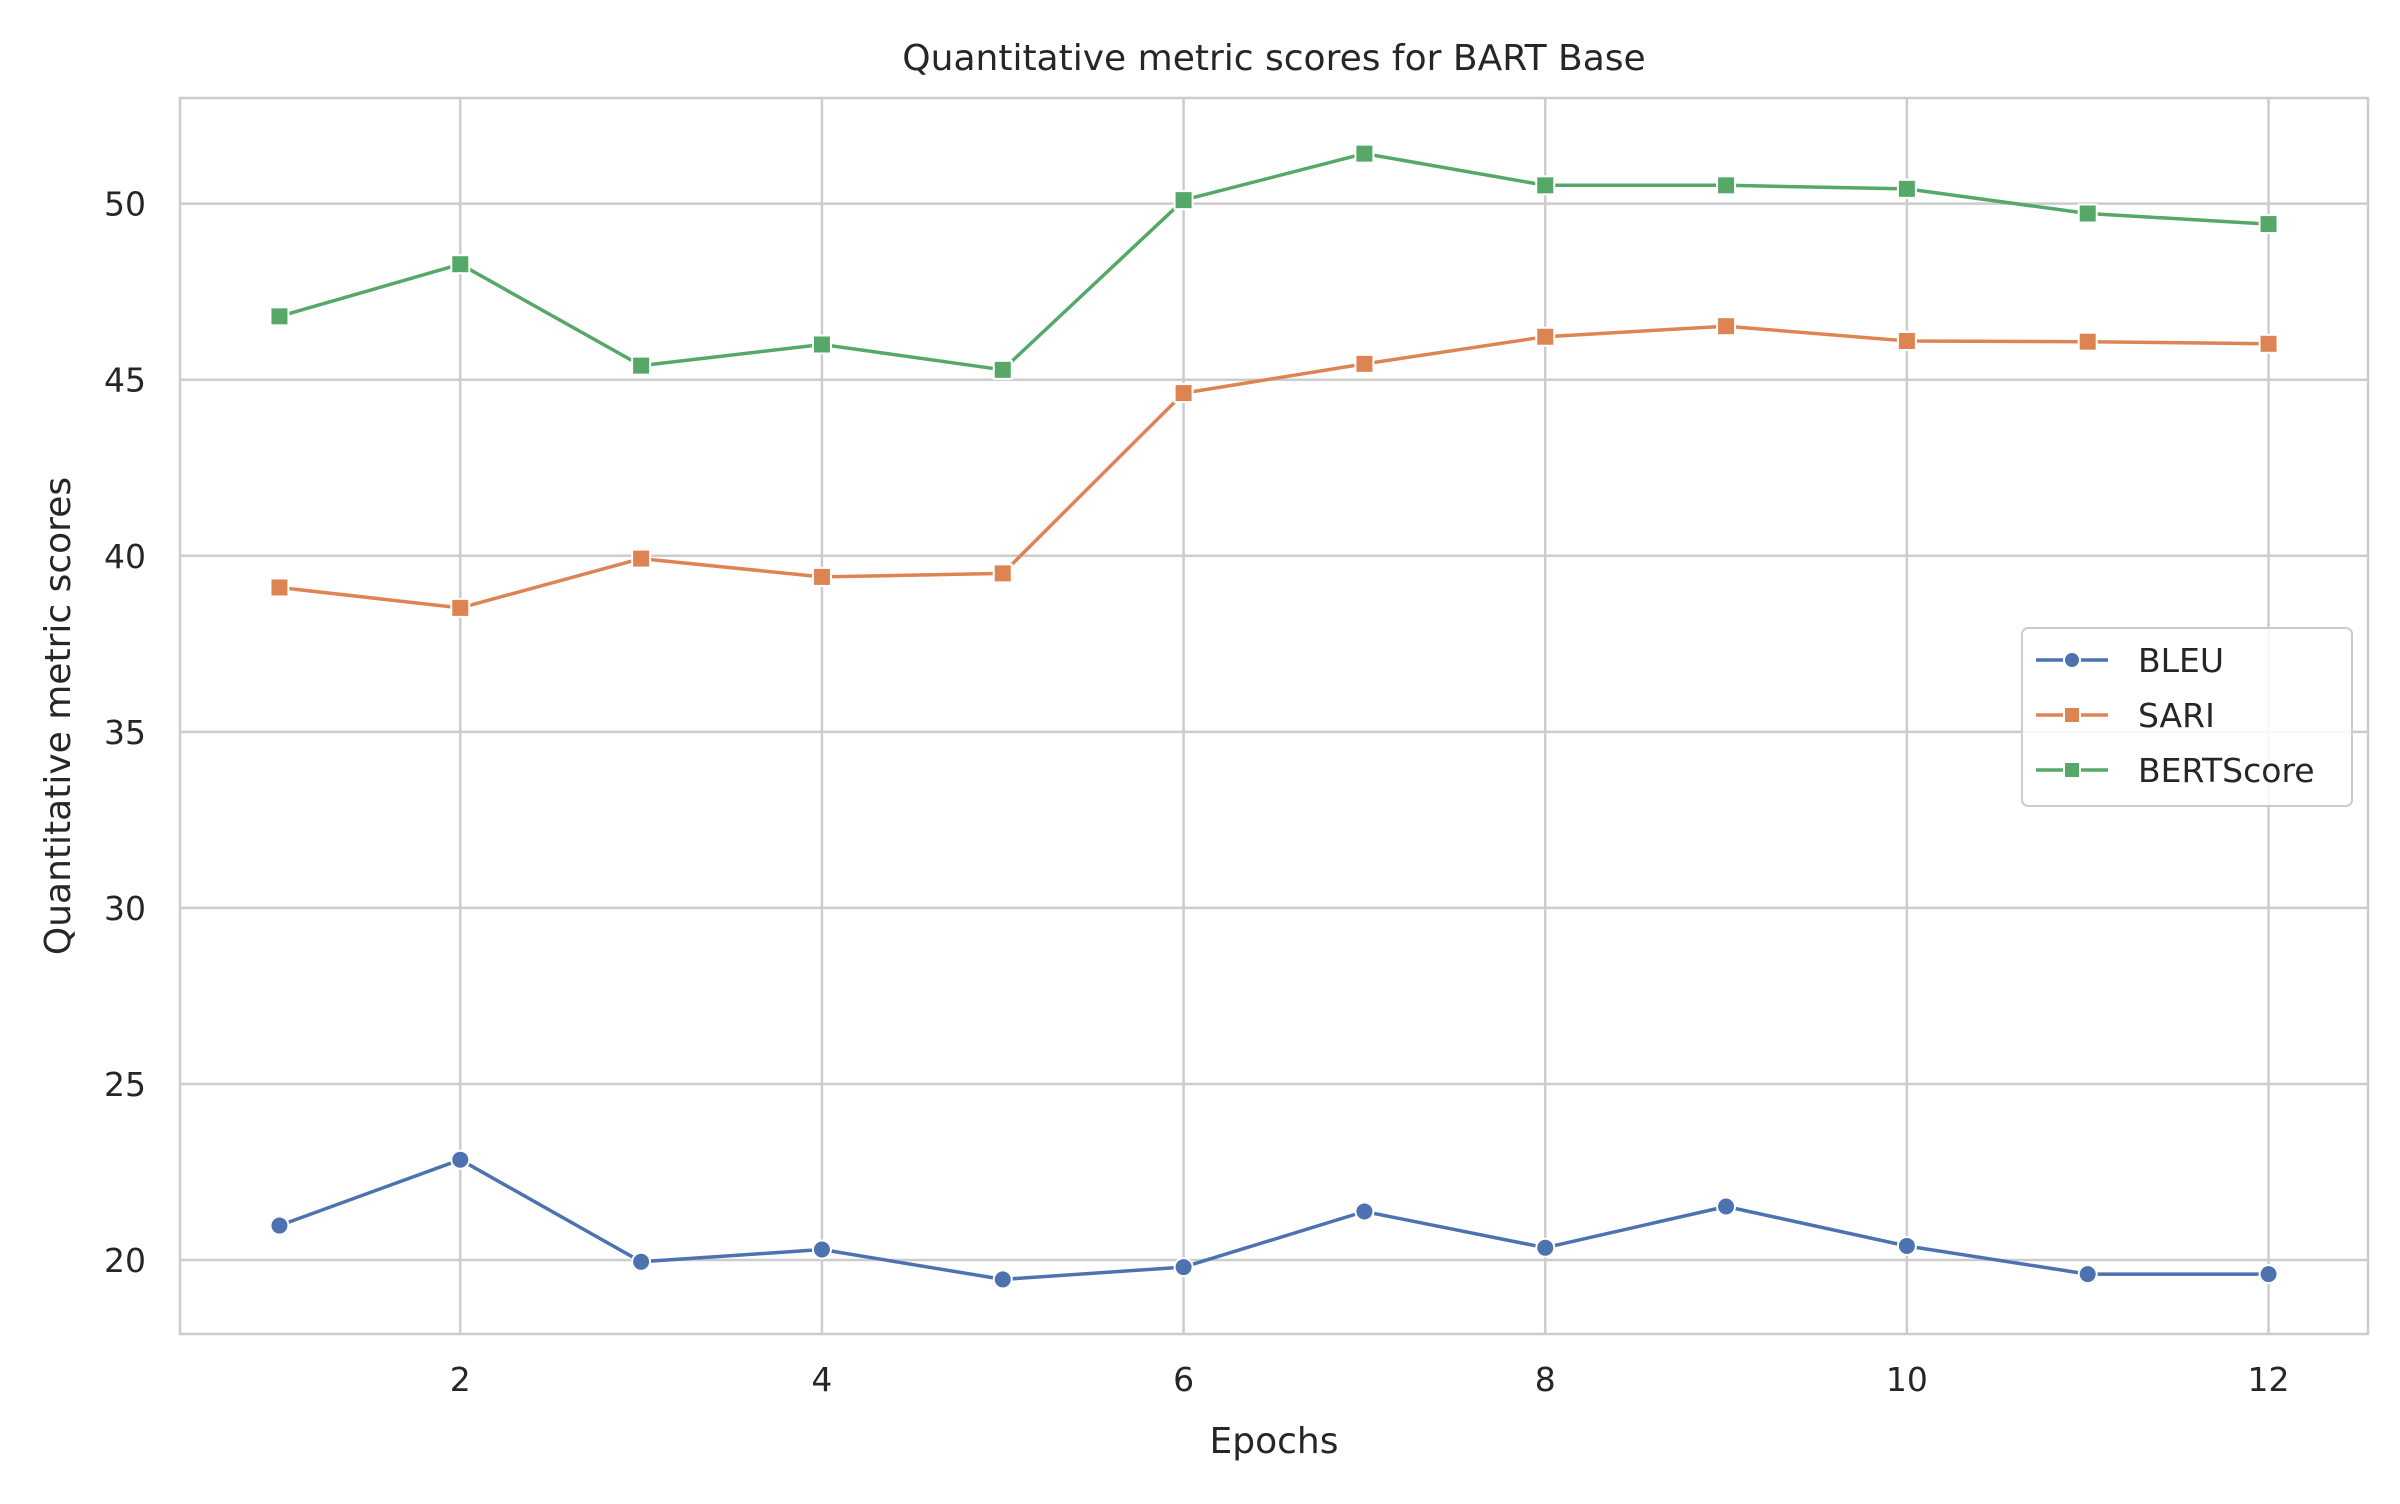 The width and height of the screenshot is (2400, 1504). I want to click on x-tick-label: 6, so click(1183, 1379).